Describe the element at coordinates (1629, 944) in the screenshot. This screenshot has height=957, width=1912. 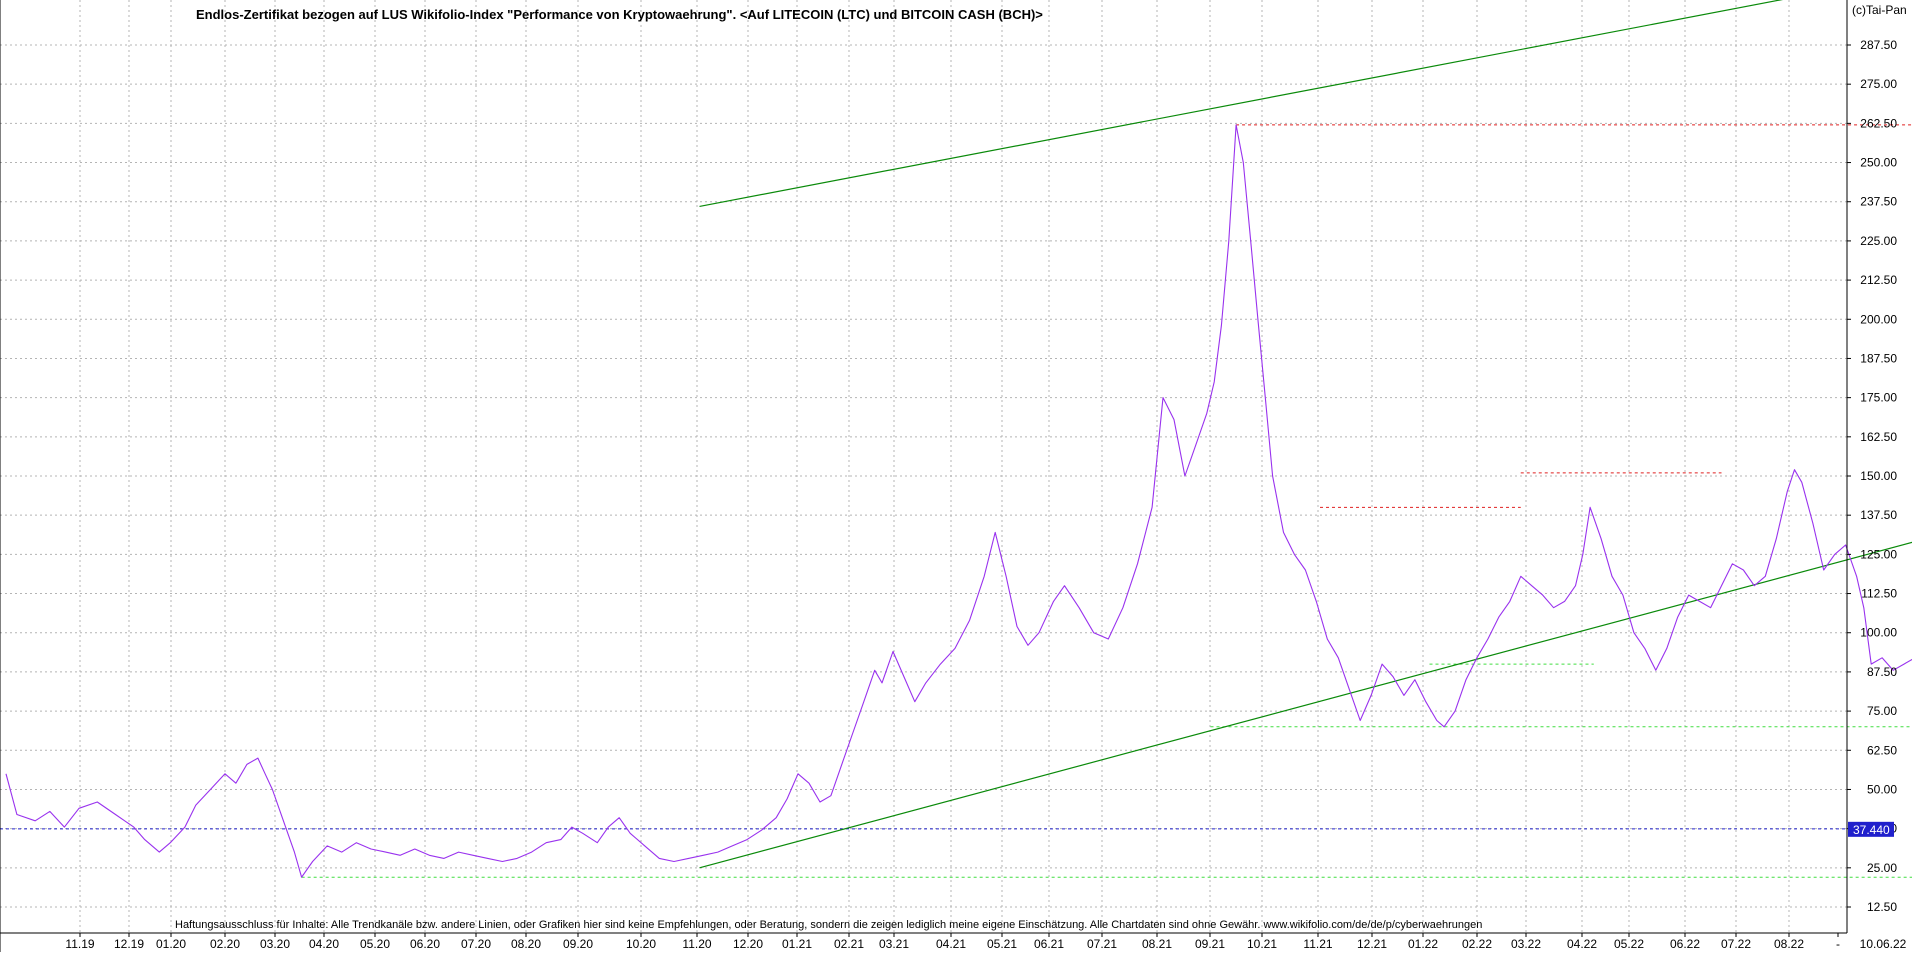
I see `x-tick-label: 05.22` at that location.